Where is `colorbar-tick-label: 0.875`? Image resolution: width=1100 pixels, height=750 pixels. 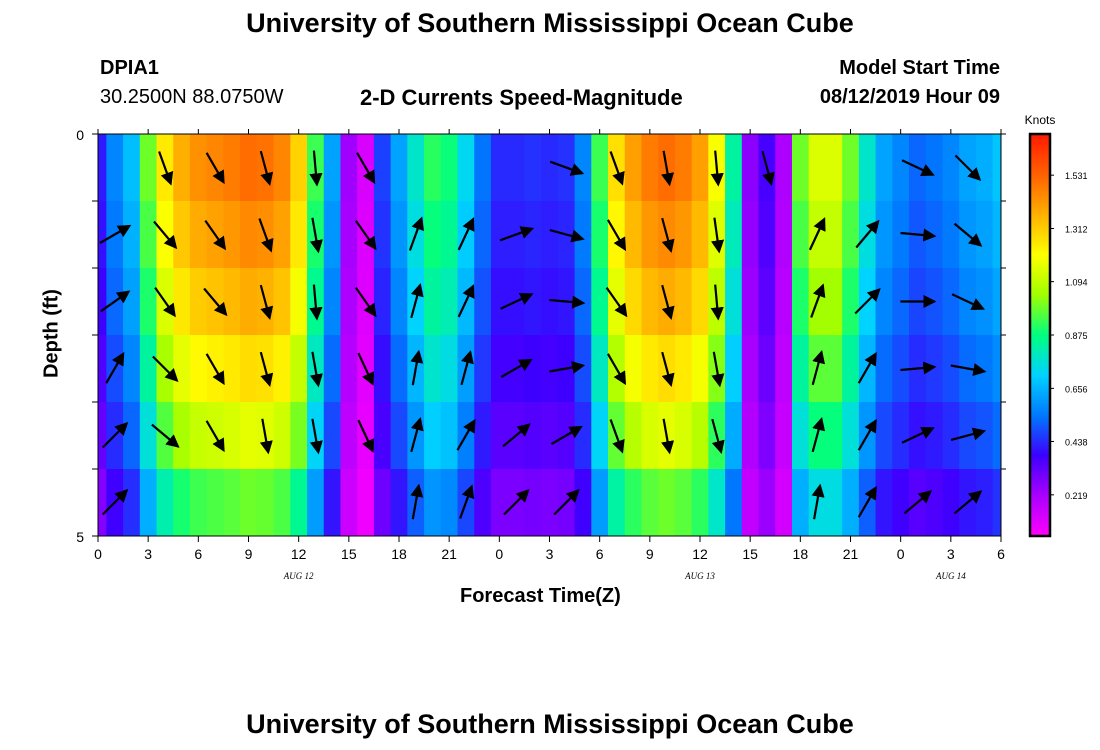
colorbar-tick-label: 0.875 is located at coordinates (1076, 336).